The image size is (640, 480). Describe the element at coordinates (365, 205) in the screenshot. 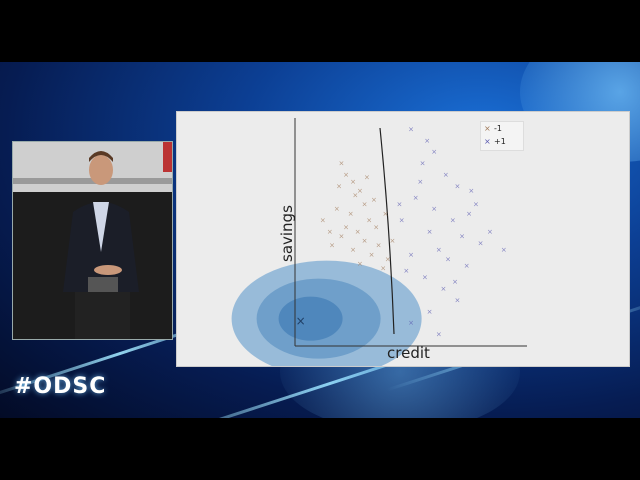

I see `point-0-4: ×` at that location.